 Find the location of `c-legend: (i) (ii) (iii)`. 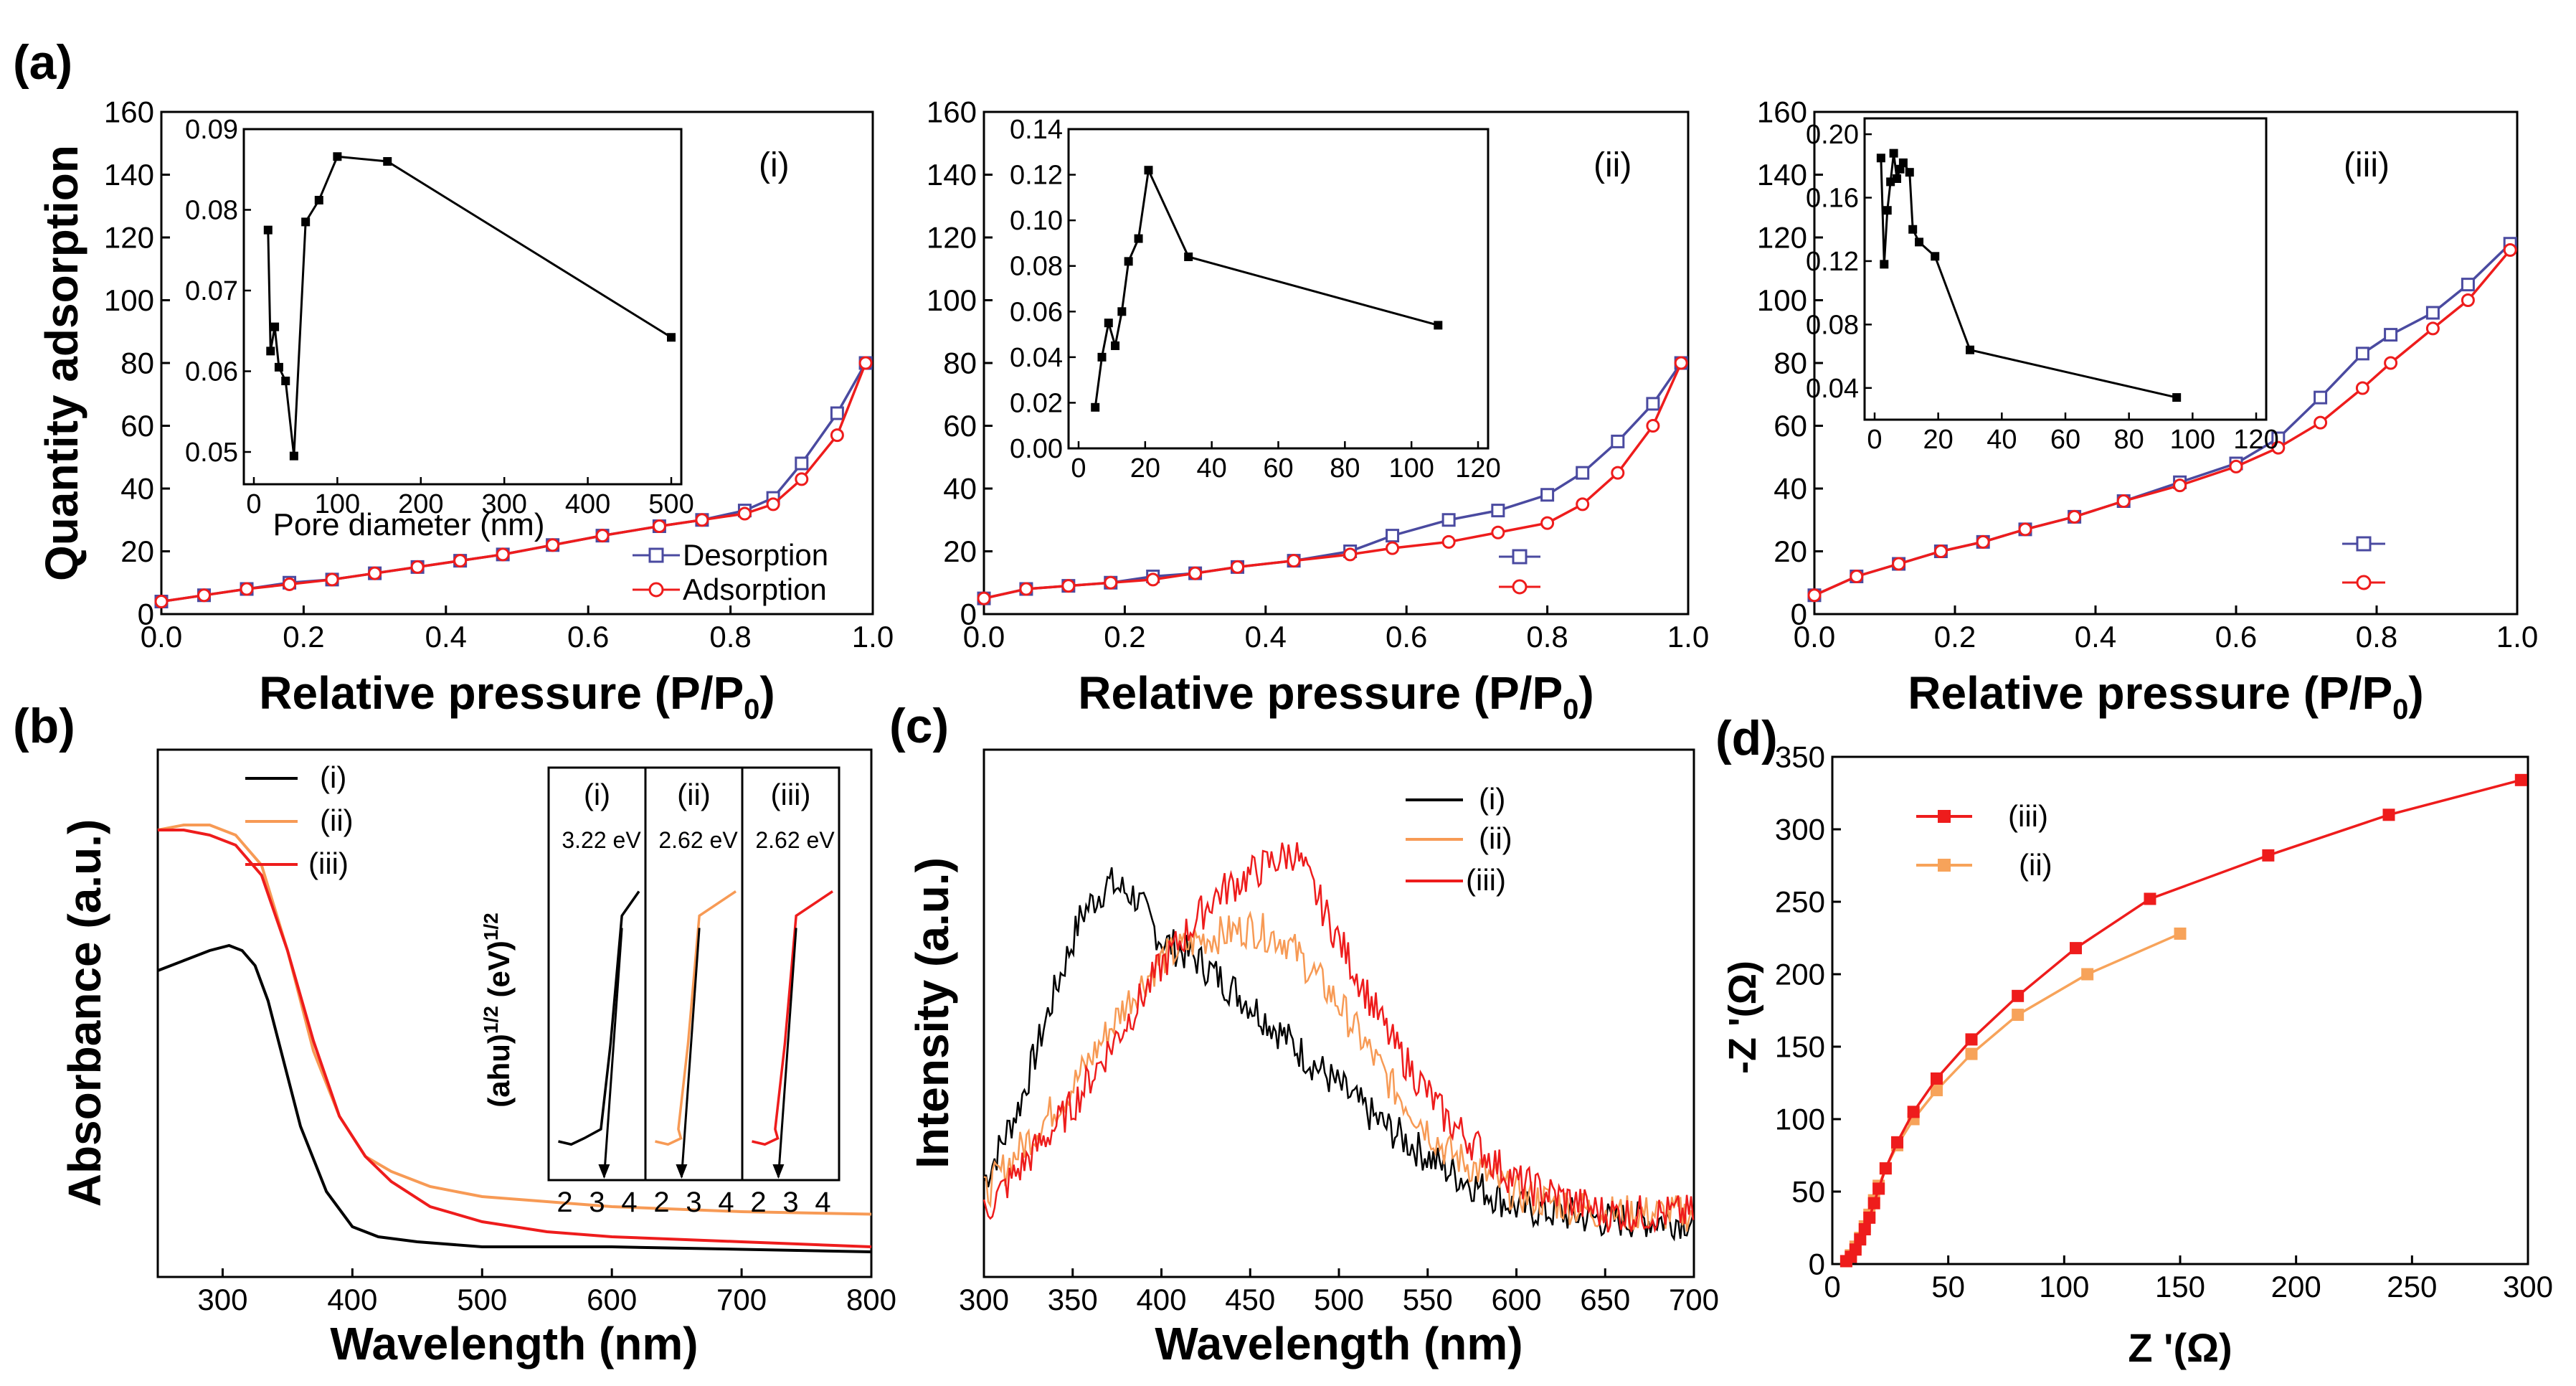

c-legend: (i) (ii) (iii) is located at coordinates (1459, 839).